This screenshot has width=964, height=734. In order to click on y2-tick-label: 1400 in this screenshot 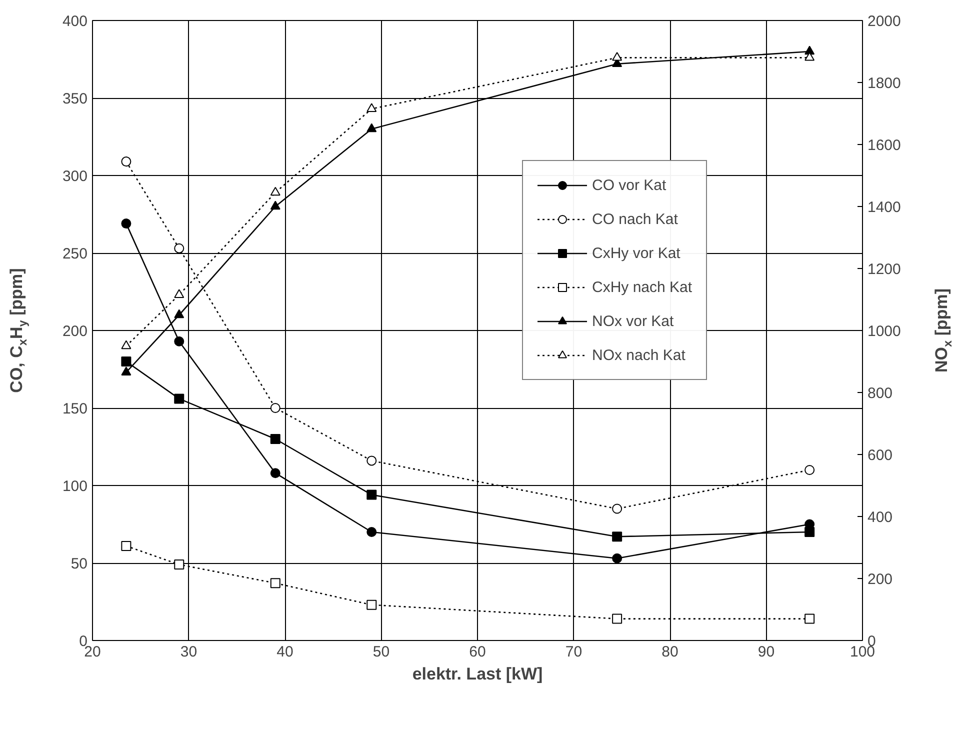, I will do `click(884, 207)`.